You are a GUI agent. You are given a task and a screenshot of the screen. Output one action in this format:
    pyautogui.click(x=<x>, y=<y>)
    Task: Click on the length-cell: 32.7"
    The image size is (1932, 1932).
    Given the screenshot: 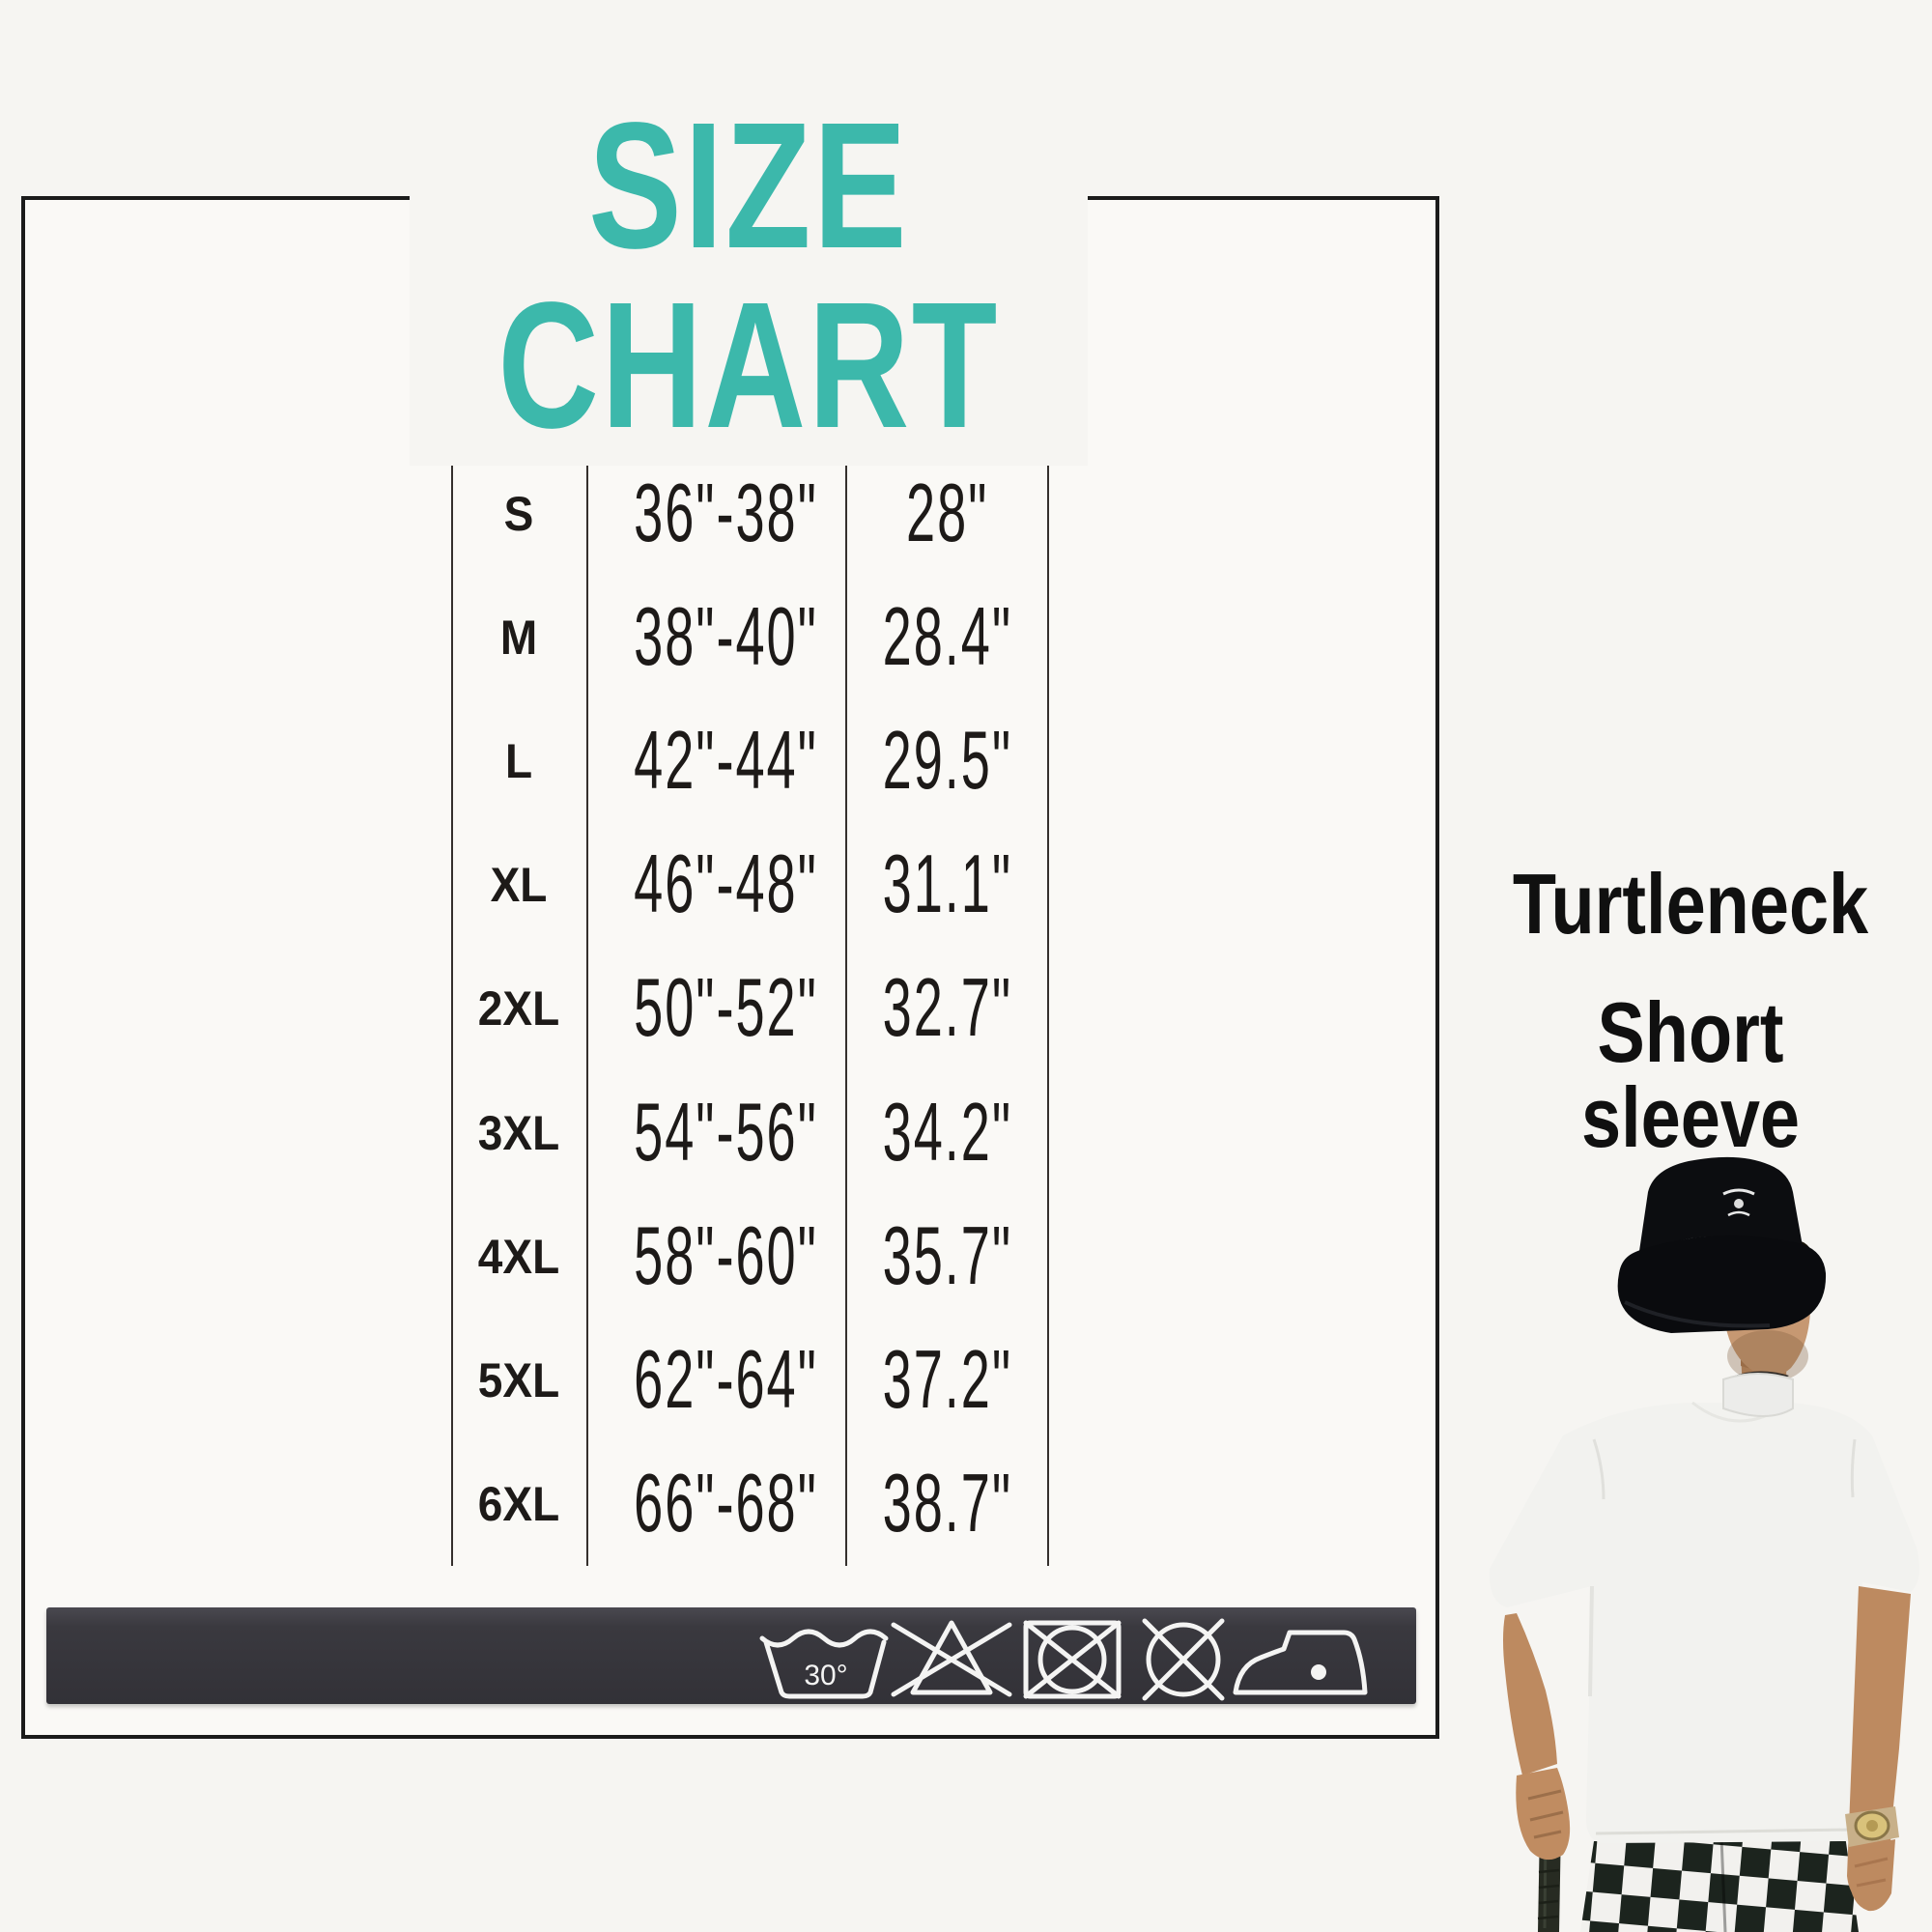 What is the action you would take?
    pyautogui.click(x=947, y=1008)
    